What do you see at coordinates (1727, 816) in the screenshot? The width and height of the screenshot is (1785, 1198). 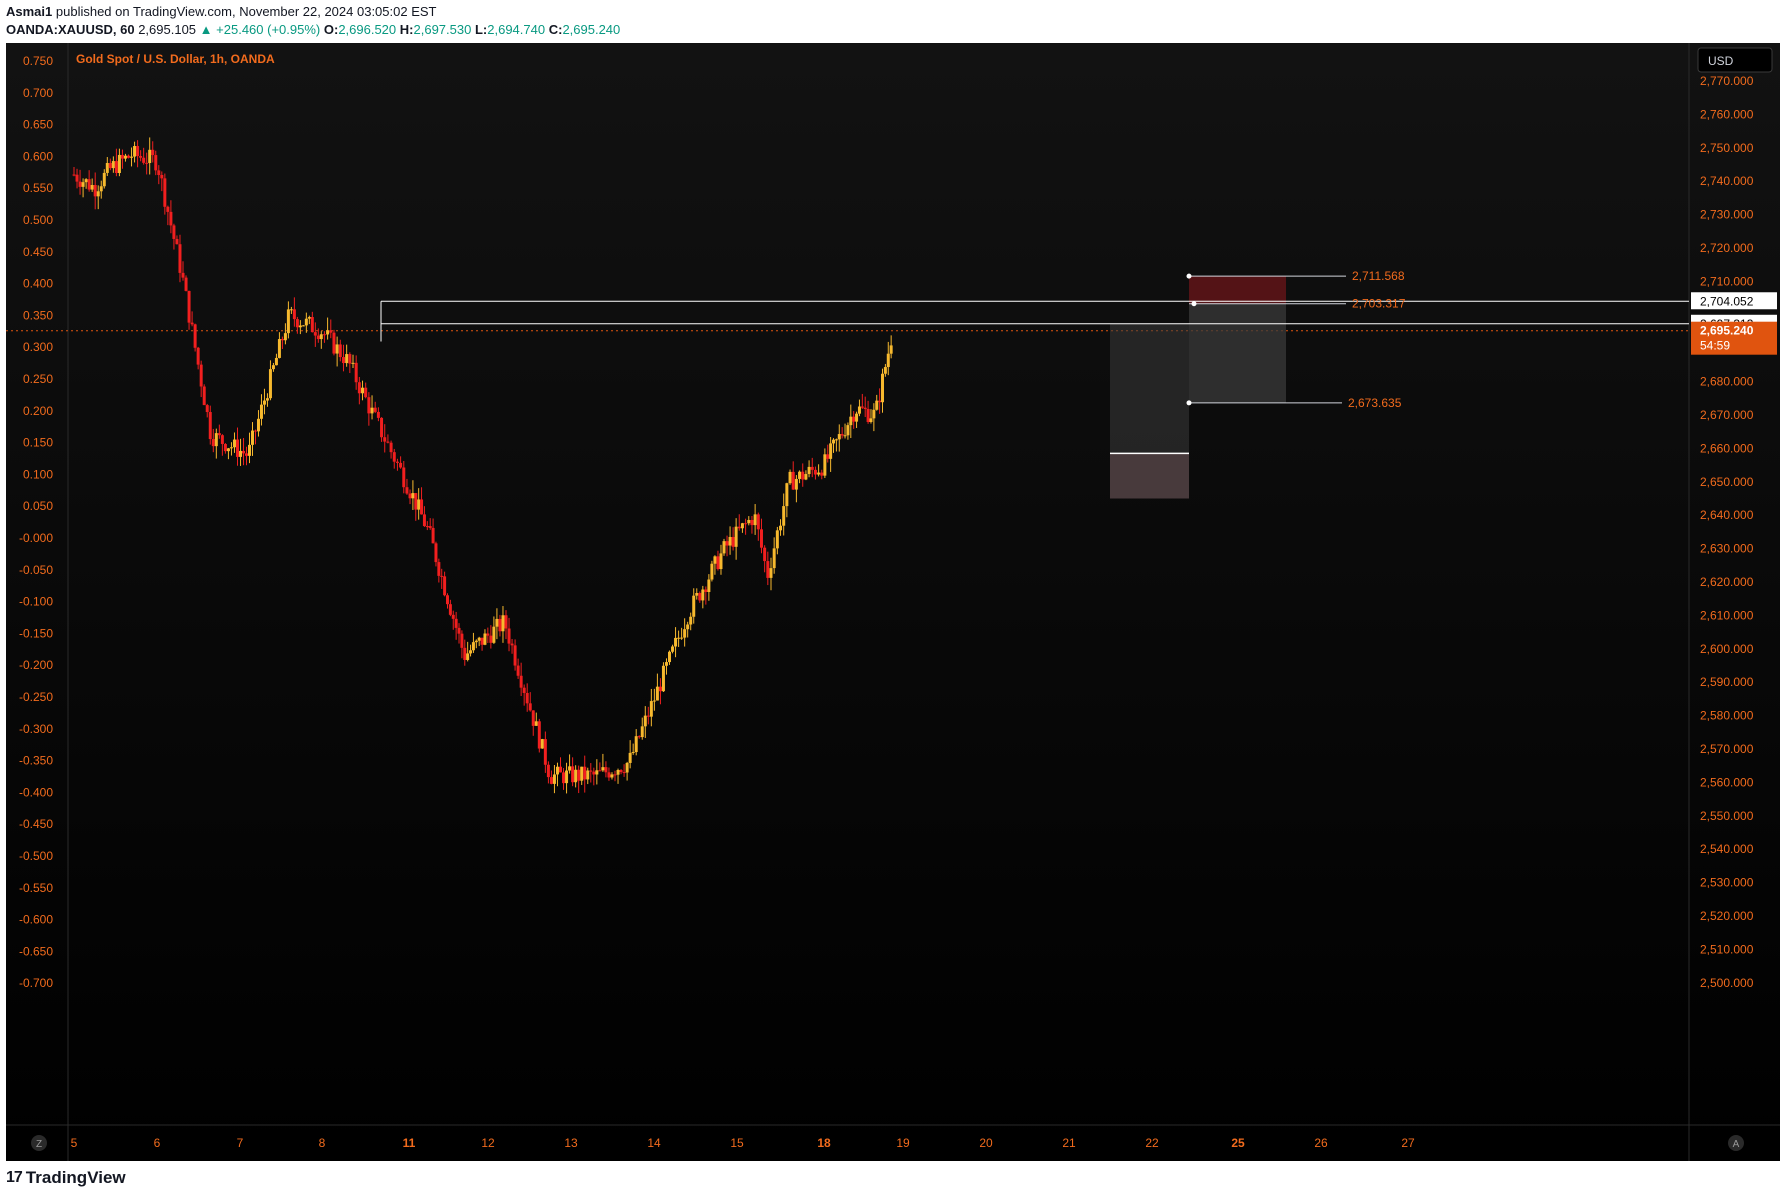 I see `right-axis-tick-label: 2,550.000` at bounding box center [1727, 816].